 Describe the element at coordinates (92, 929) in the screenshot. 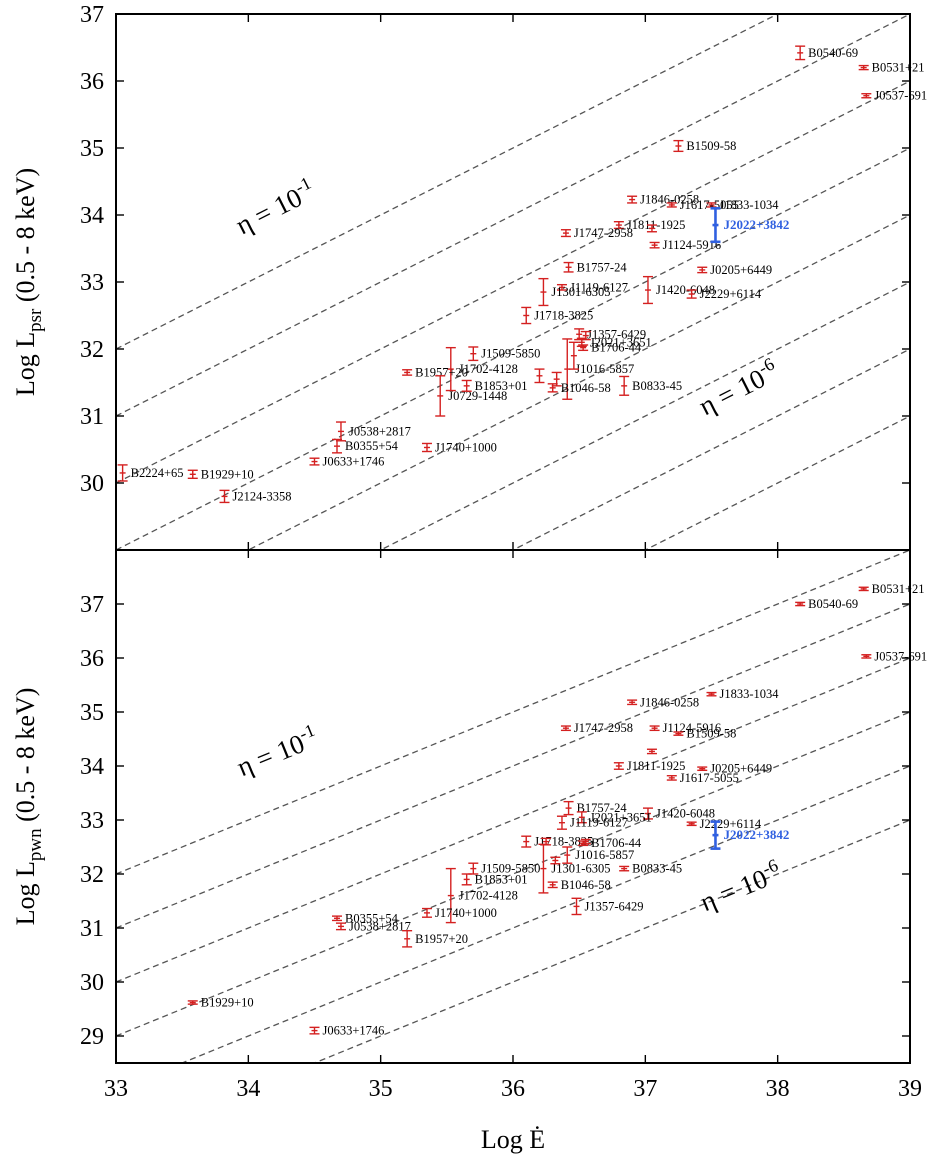

I see `y-tick-label: 31` at that location.